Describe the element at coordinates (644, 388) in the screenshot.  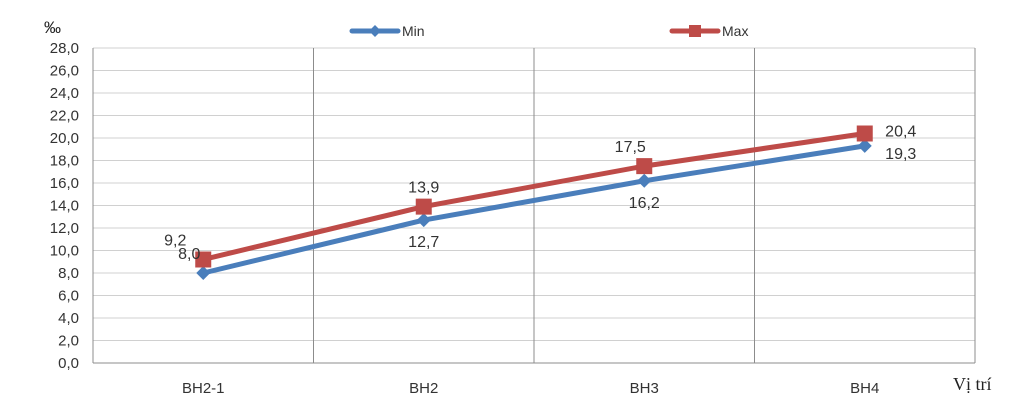
I see `x-tick-label: BH3` at that location.